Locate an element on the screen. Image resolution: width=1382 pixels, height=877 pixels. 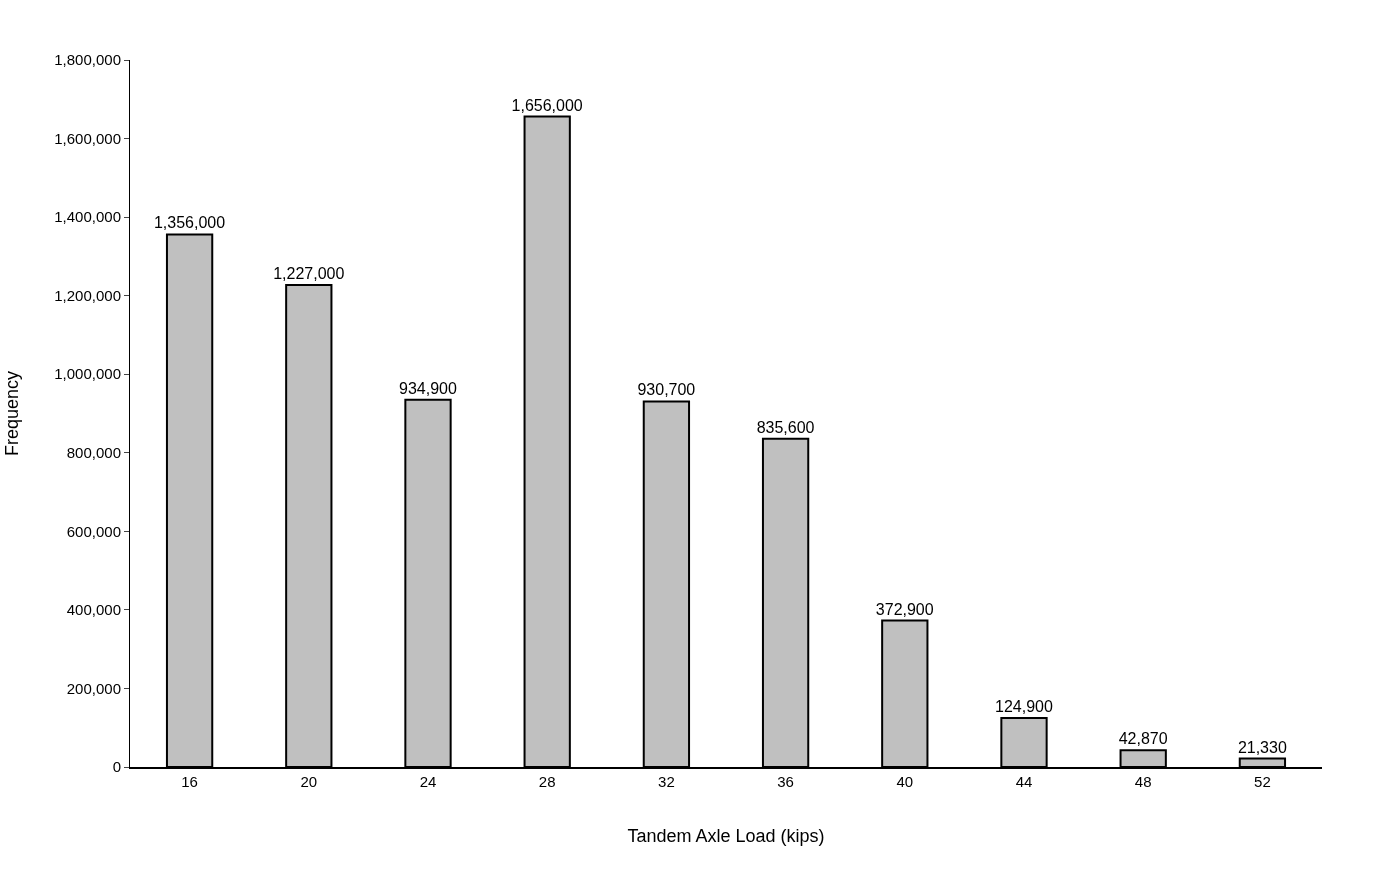
x-tick-label: 32 is located at coordinates (666, 781).